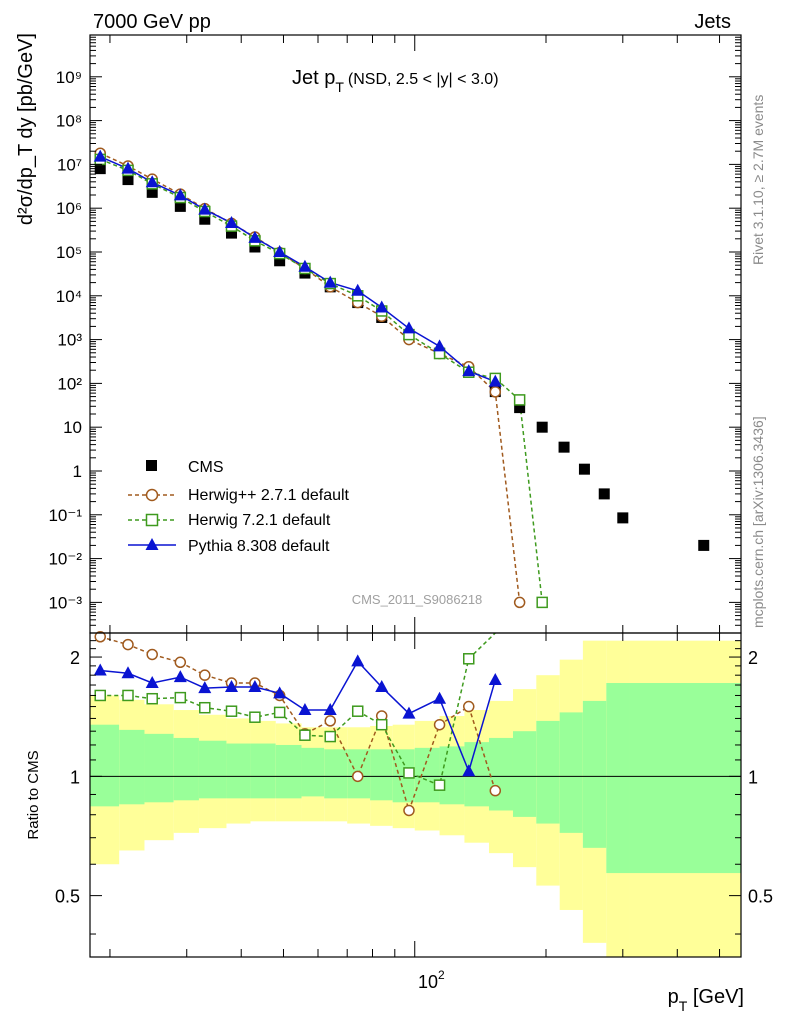 The height and width of the screenshot is (1024, 786). I want to click on title-main: Jet p, so click(313, 78).